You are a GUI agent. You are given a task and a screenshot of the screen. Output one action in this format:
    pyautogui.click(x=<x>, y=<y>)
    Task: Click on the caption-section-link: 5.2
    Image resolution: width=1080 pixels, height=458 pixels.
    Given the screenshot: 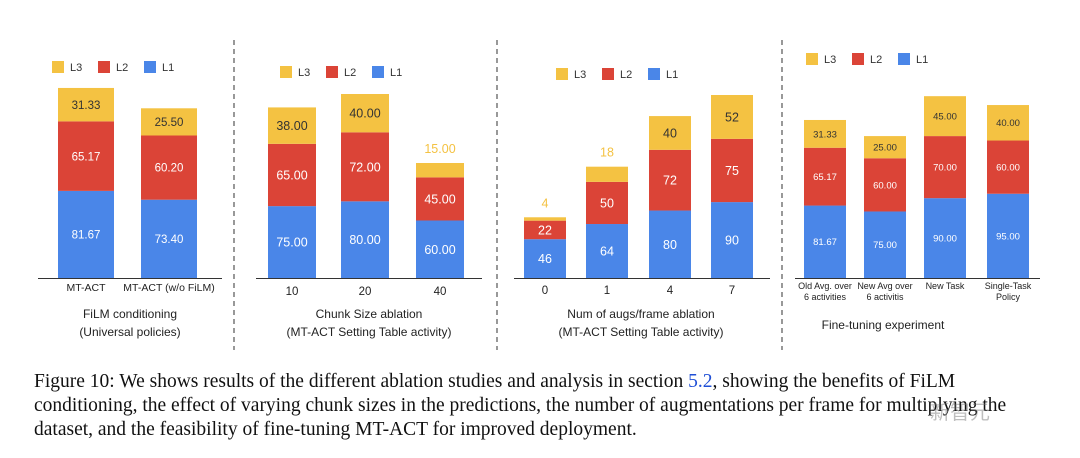 What is the action you would take?
    pyautogui.click(x=700, y=381)
    